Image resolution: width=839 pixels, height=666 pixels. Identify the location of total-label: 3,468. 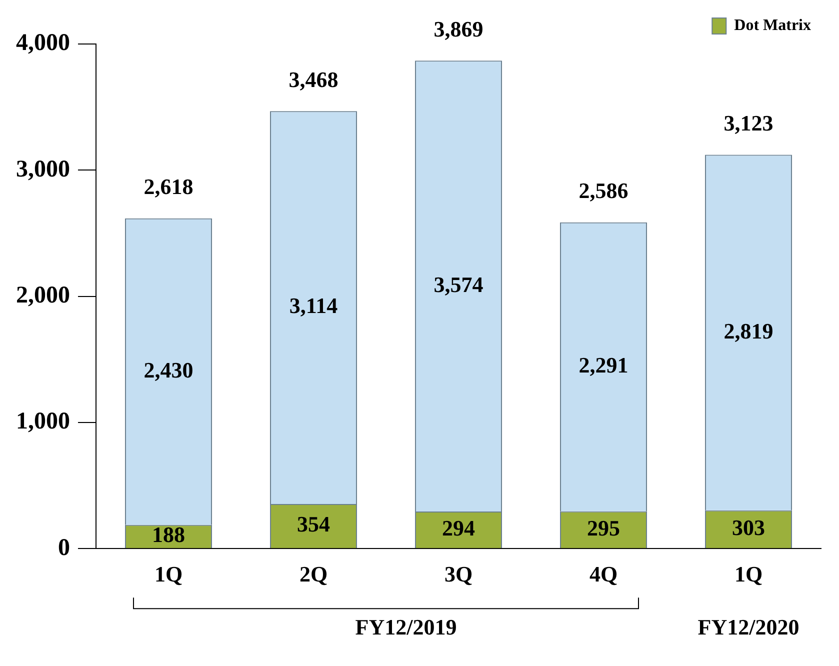
(313, 79).